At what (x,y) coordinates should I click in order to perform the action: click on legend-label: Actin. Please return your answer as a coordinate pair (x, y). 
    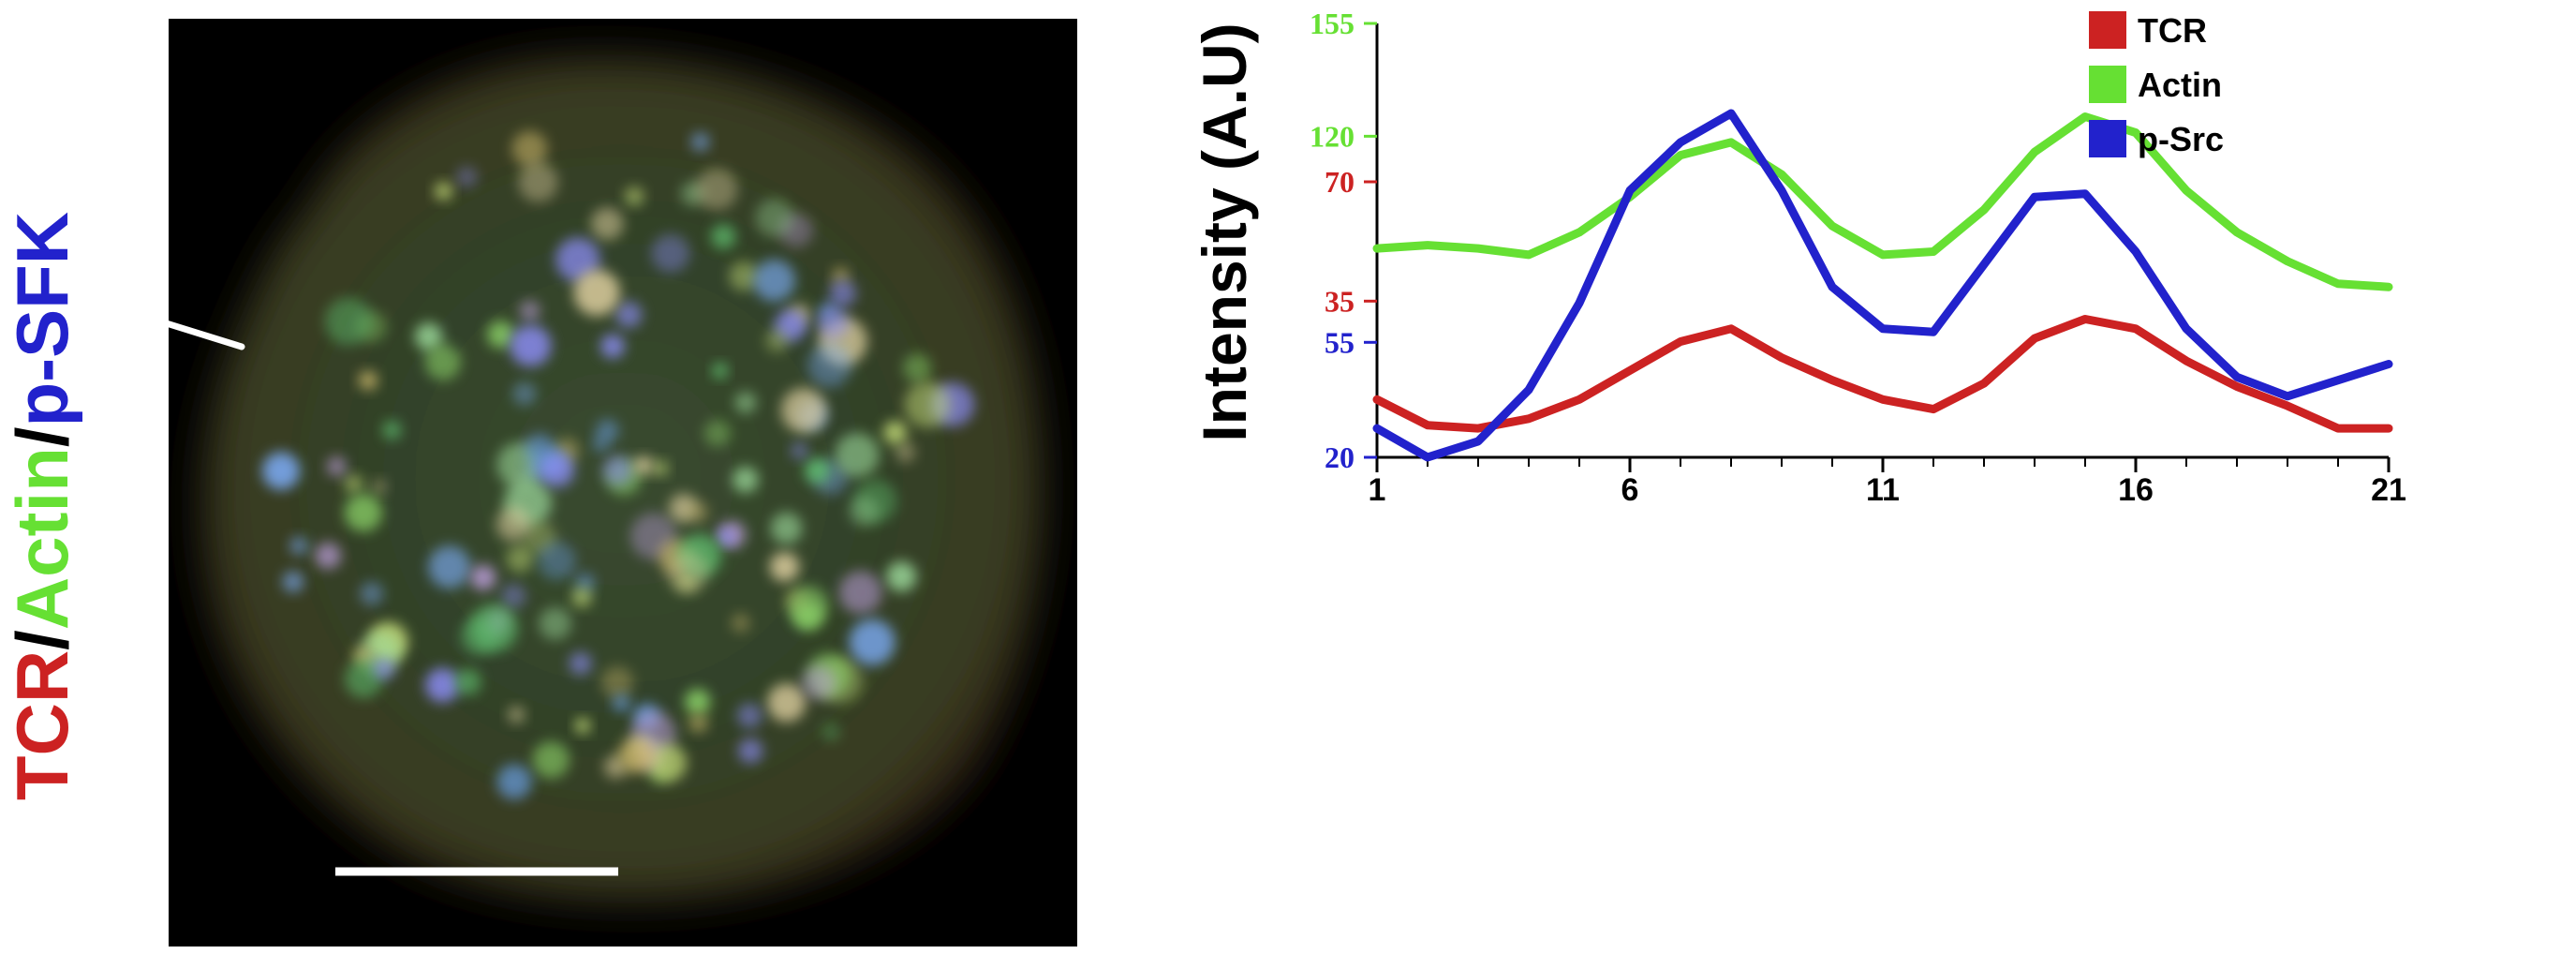
    Looking at the image, I should click on (2180, 85).